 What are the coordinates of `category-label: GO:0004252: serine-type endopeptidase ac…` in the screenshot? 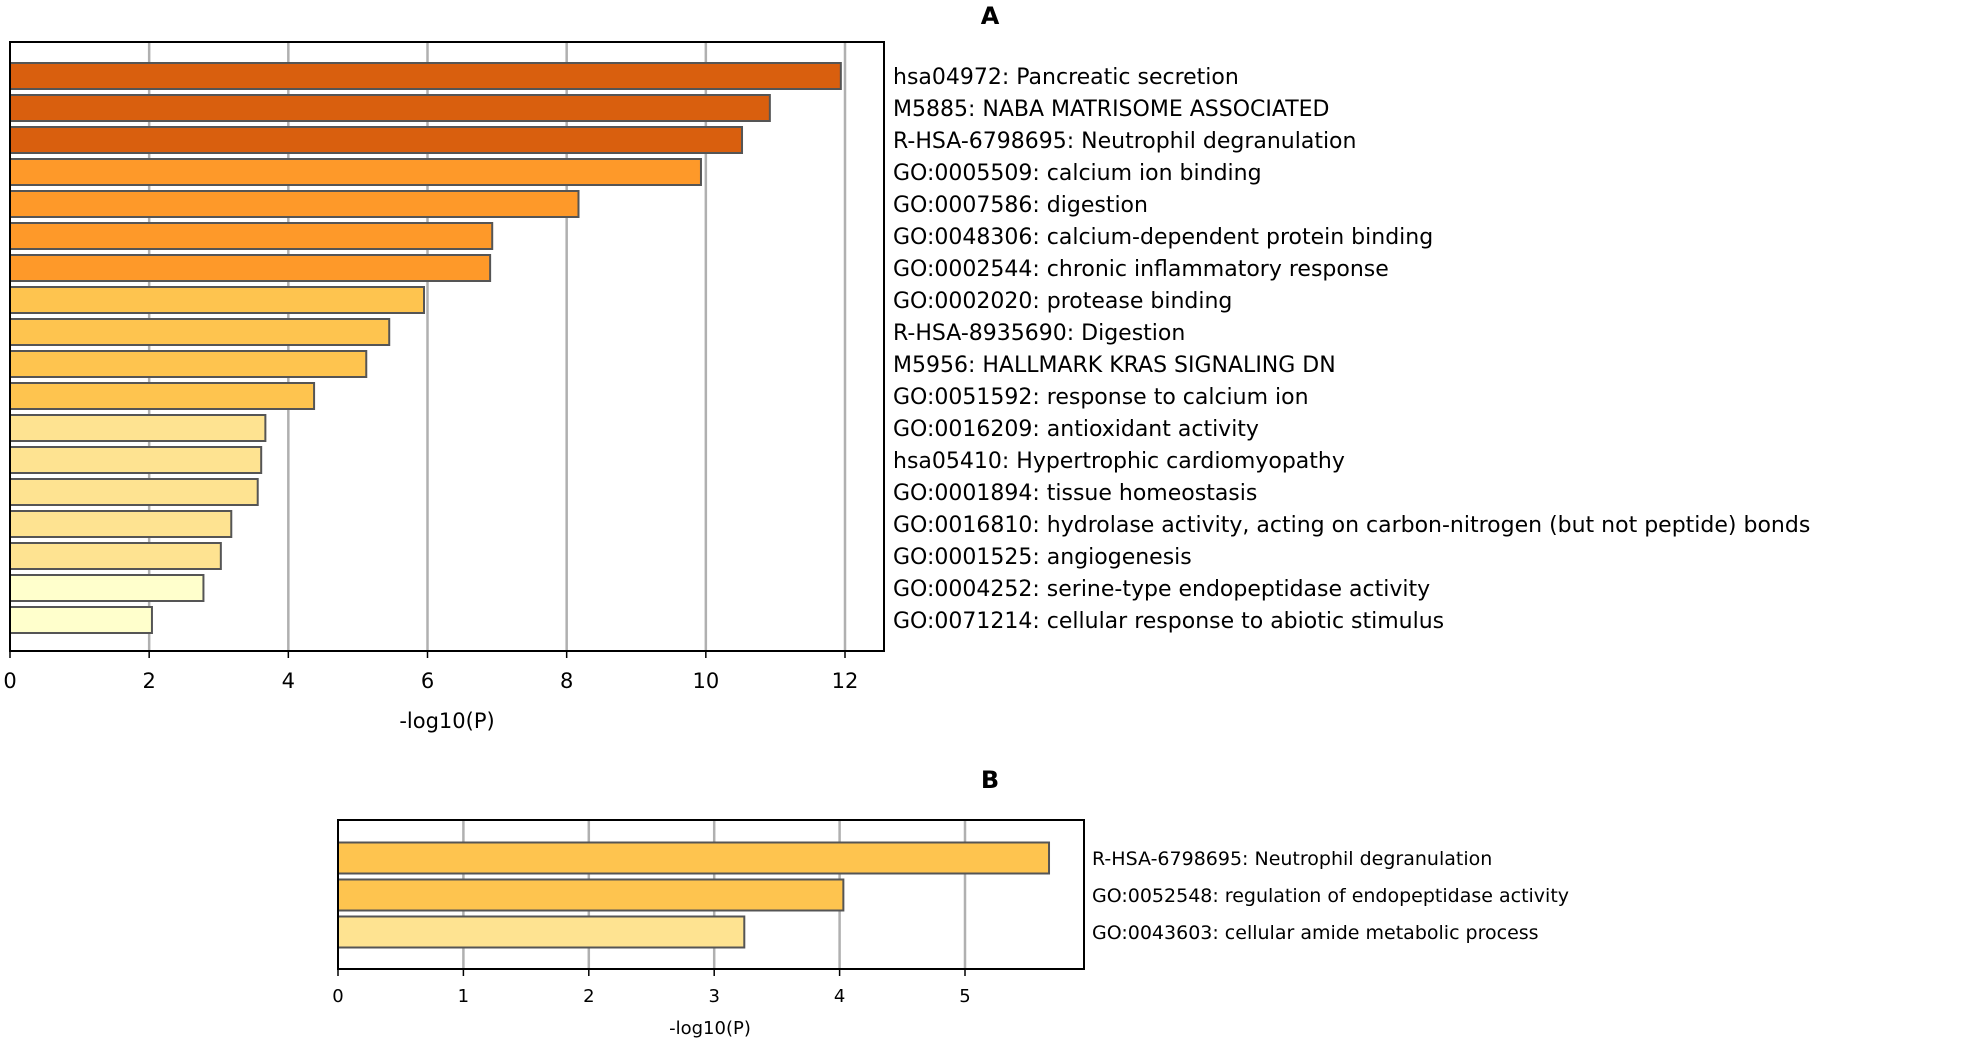 It's located at (1161, 589).